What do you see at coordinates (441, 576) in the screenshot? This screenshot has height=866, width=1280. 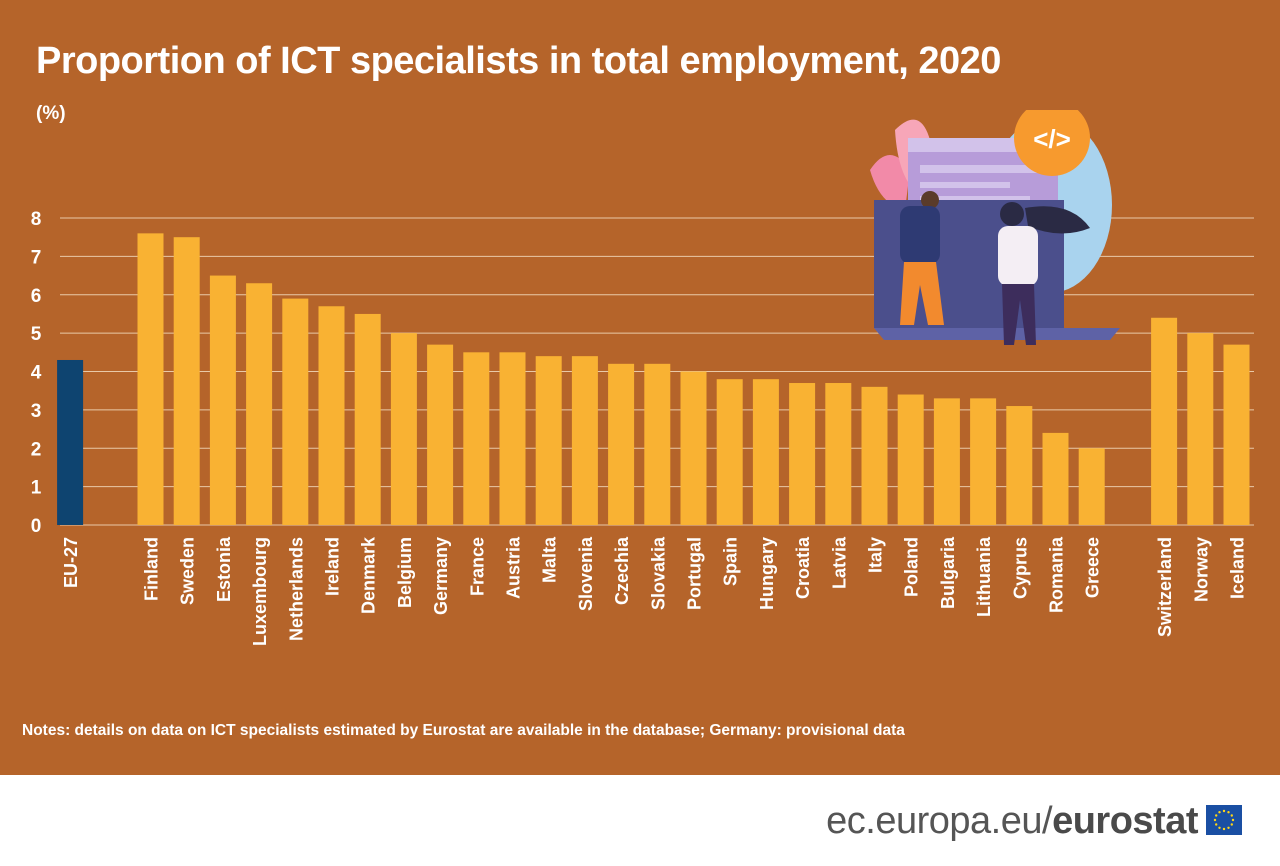 I see `x-tick-label: Germany` at bounding box center [441, 576].